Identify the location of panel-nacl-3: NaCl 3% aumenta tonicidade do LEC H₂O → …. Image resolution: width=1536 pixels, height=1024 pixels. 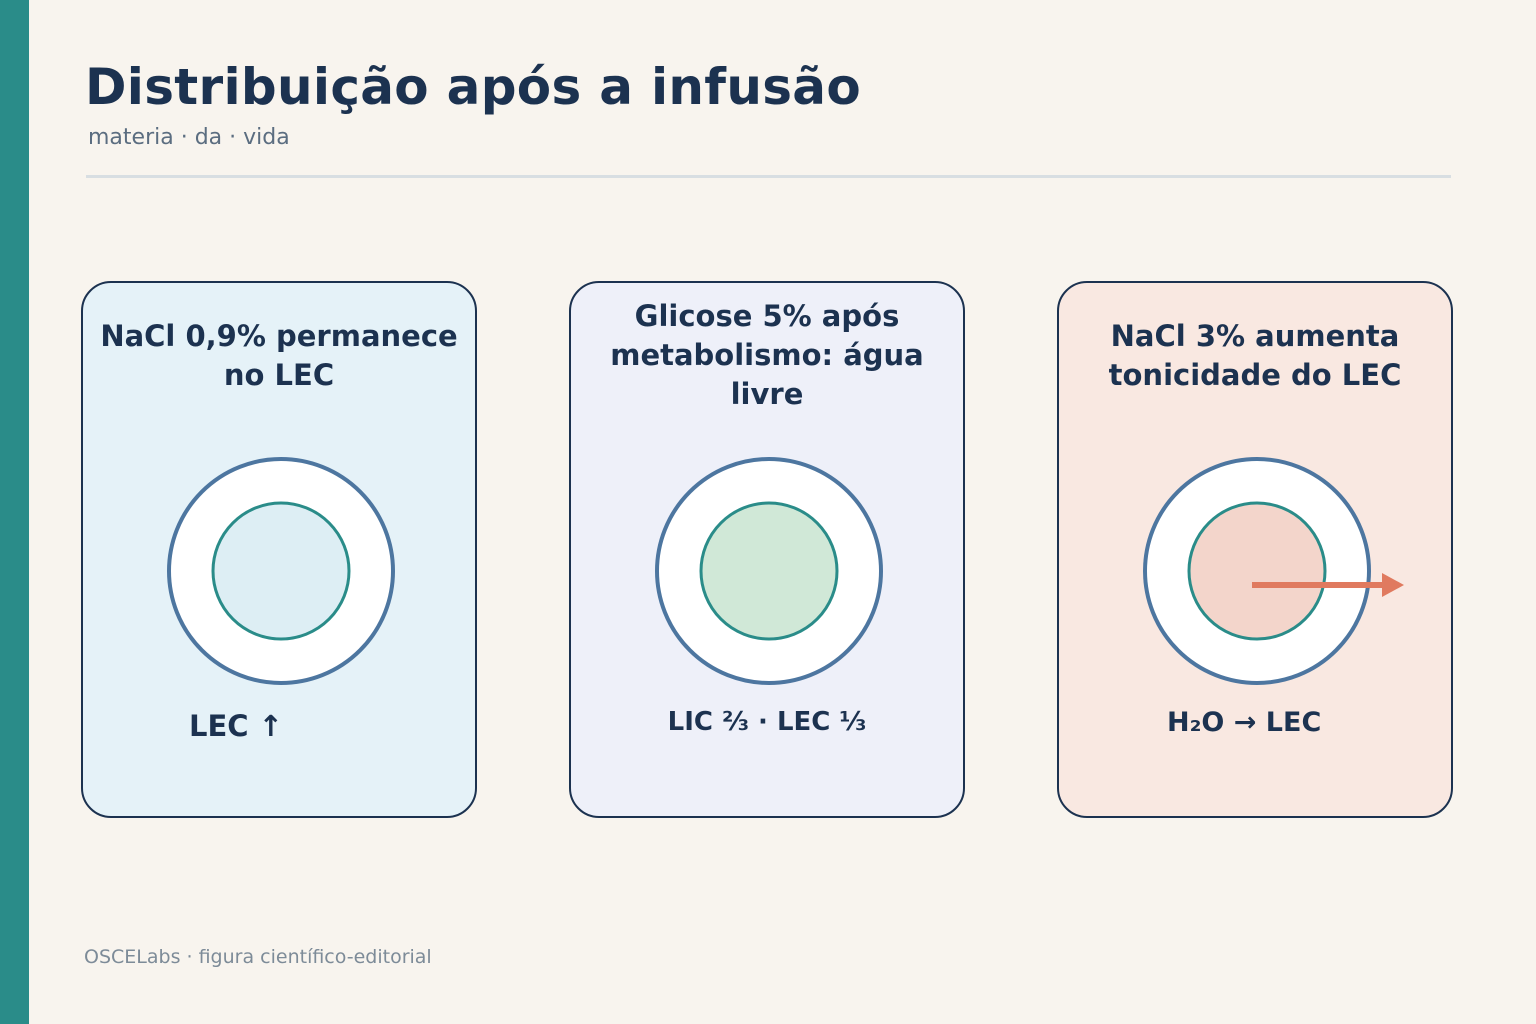
(1255, 549).